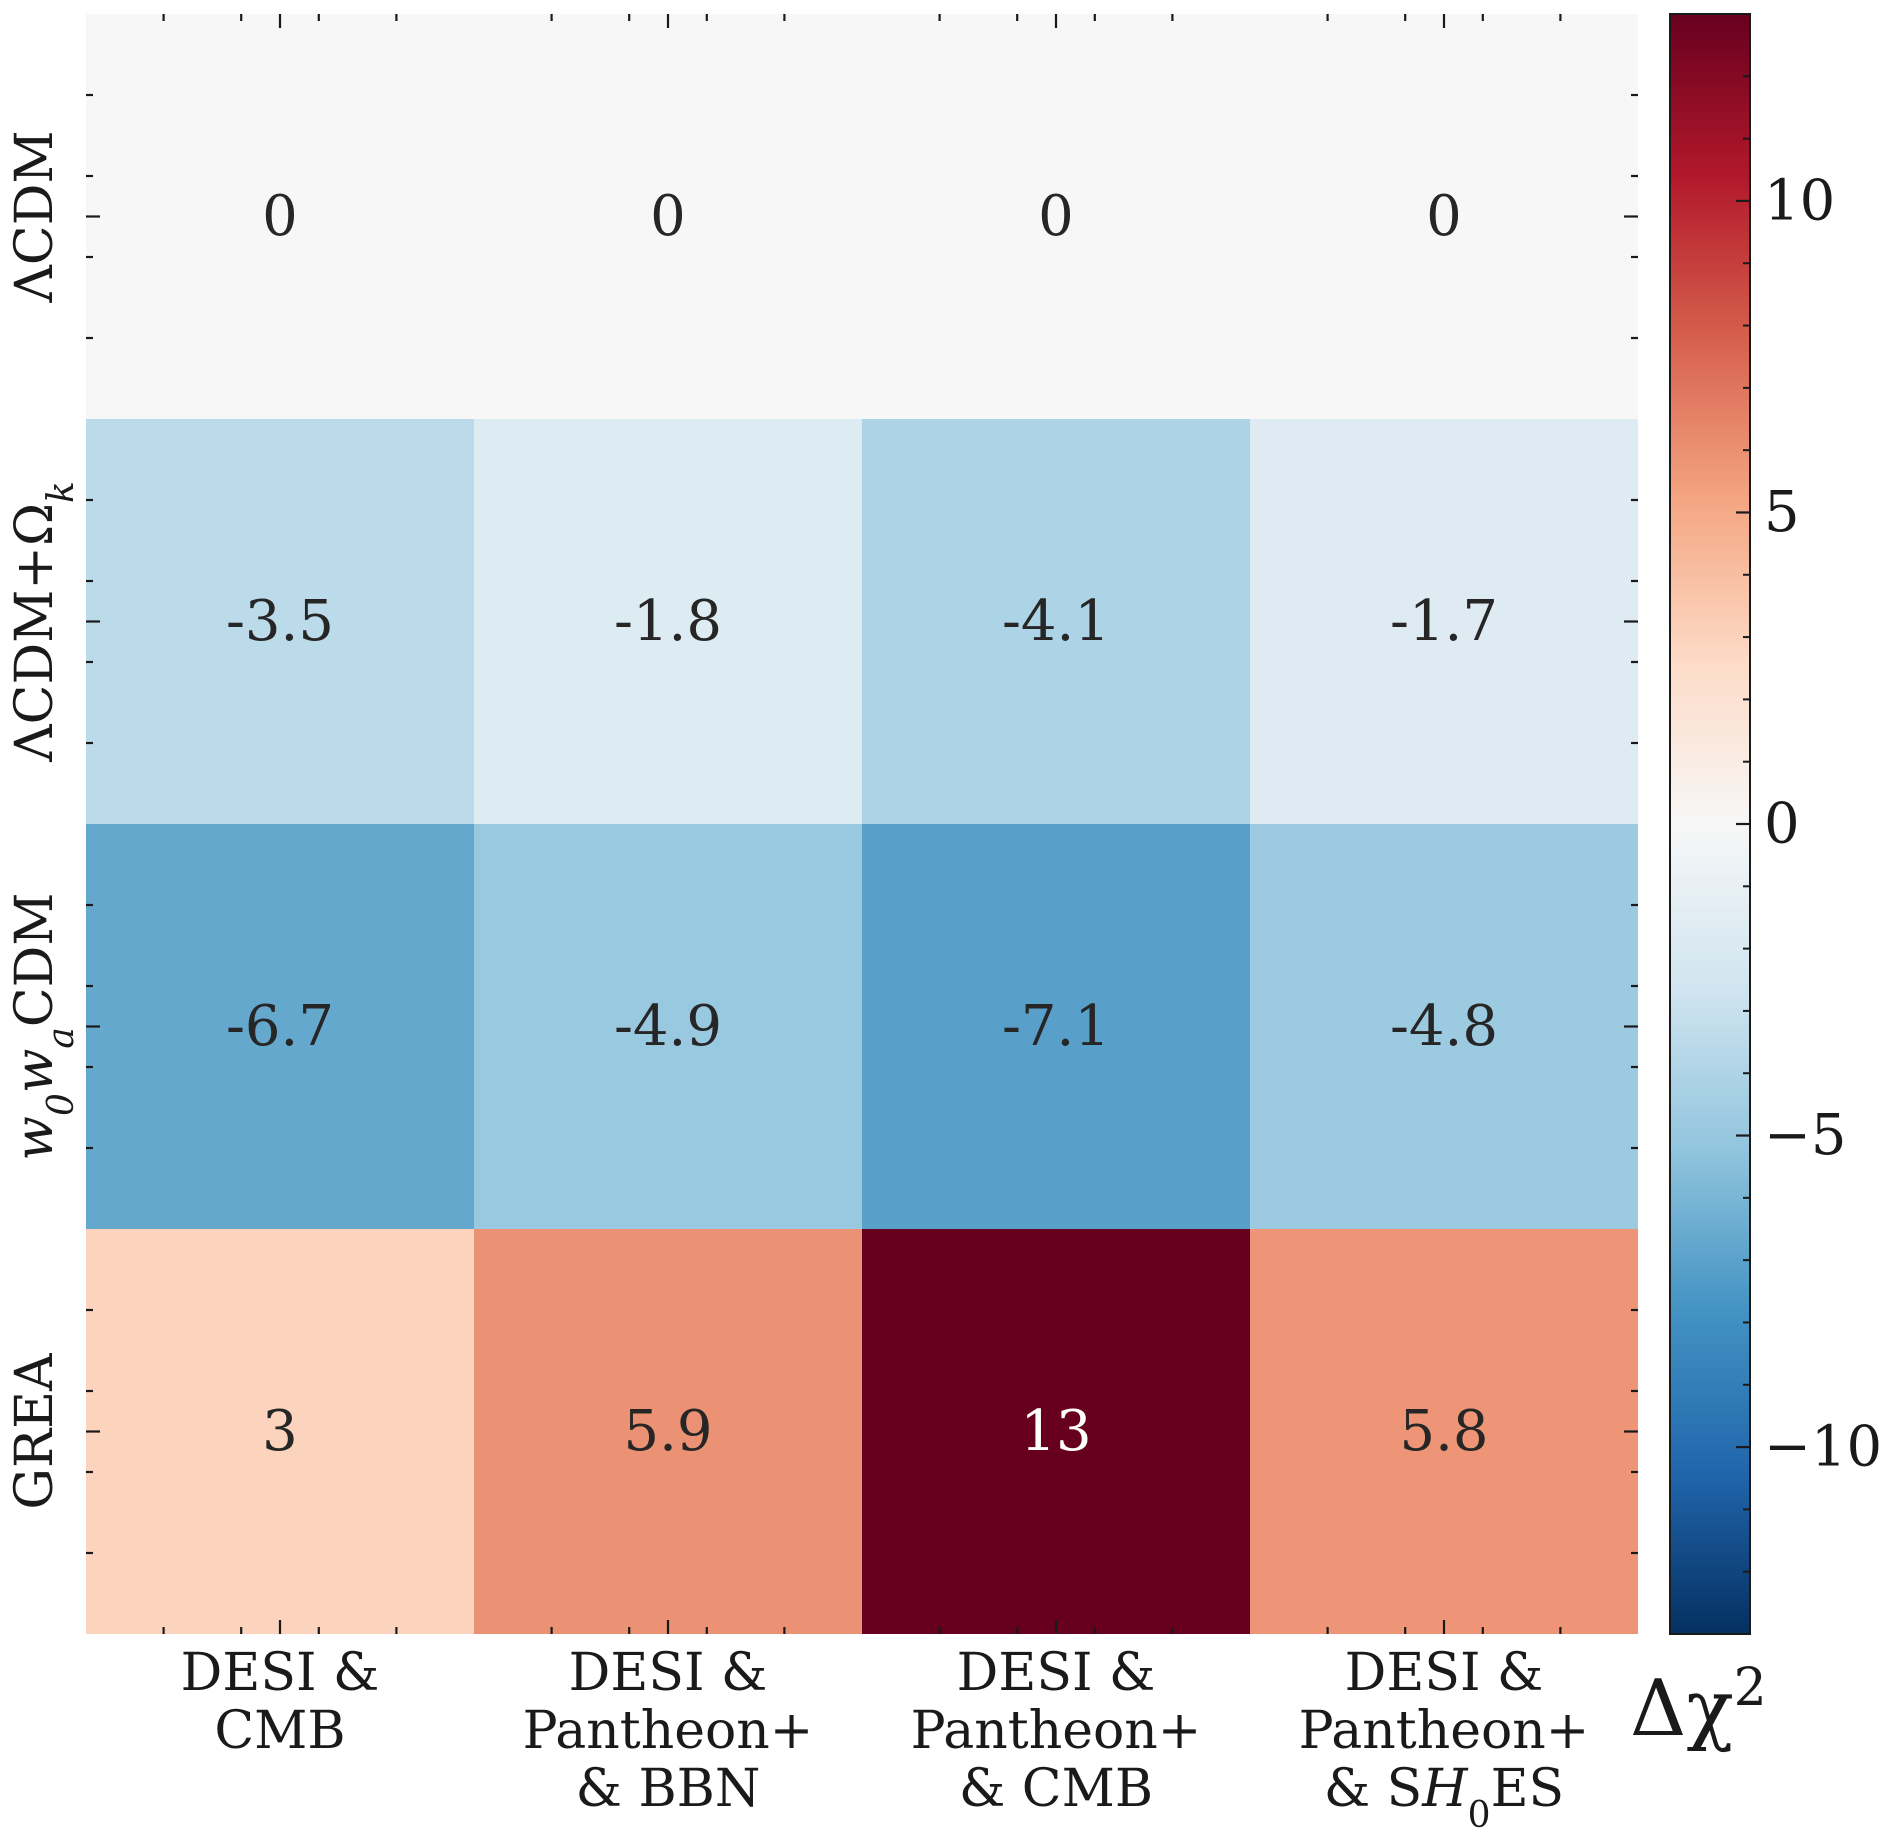  Describe the element at coordinates (279, 1731) in the screenshot. I see `x-tick-label-line: CMB` at that location.